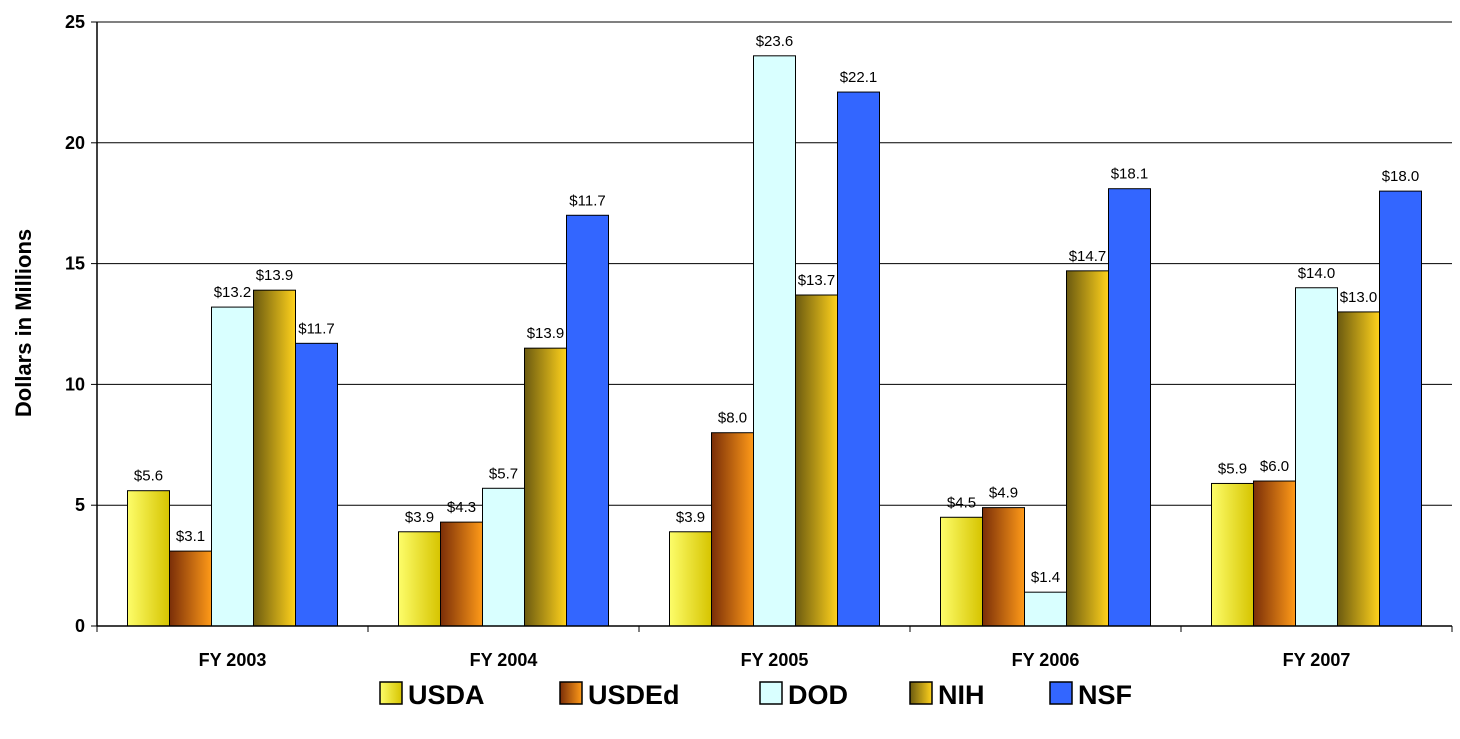 The height and width of the screenshot is (739, 1460). Describe the element at coordinates (233, 292) in the screenshot. I see `bar-value-label: $13.2` at that location.